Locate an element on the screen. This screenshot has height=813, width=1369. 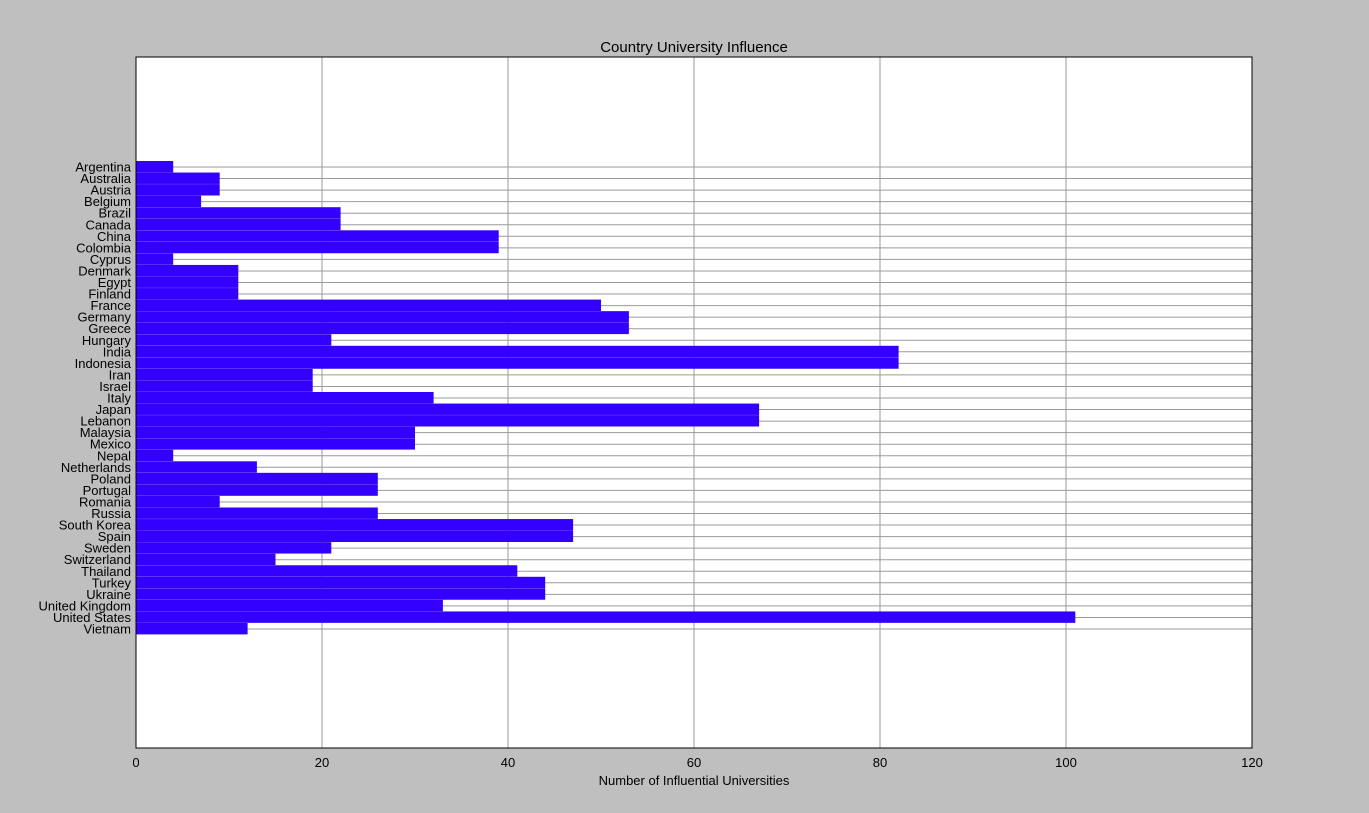
y-tick-label: Australia is located at coordinates (105, 178).